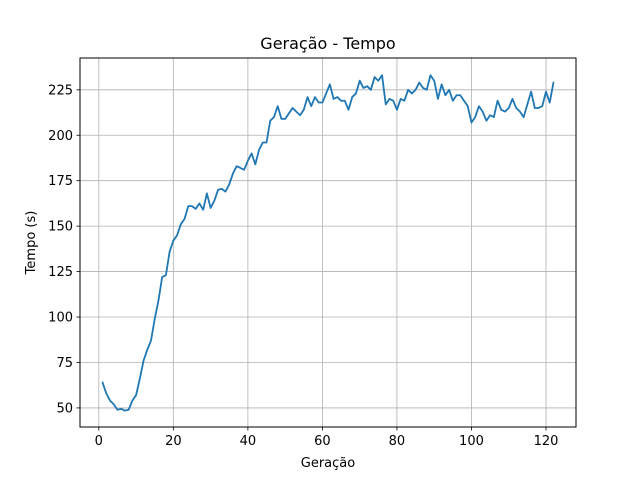  Describe the element at coordinates (60, 227) in the screenshot. I see `y-tick-label: 150` at that location.